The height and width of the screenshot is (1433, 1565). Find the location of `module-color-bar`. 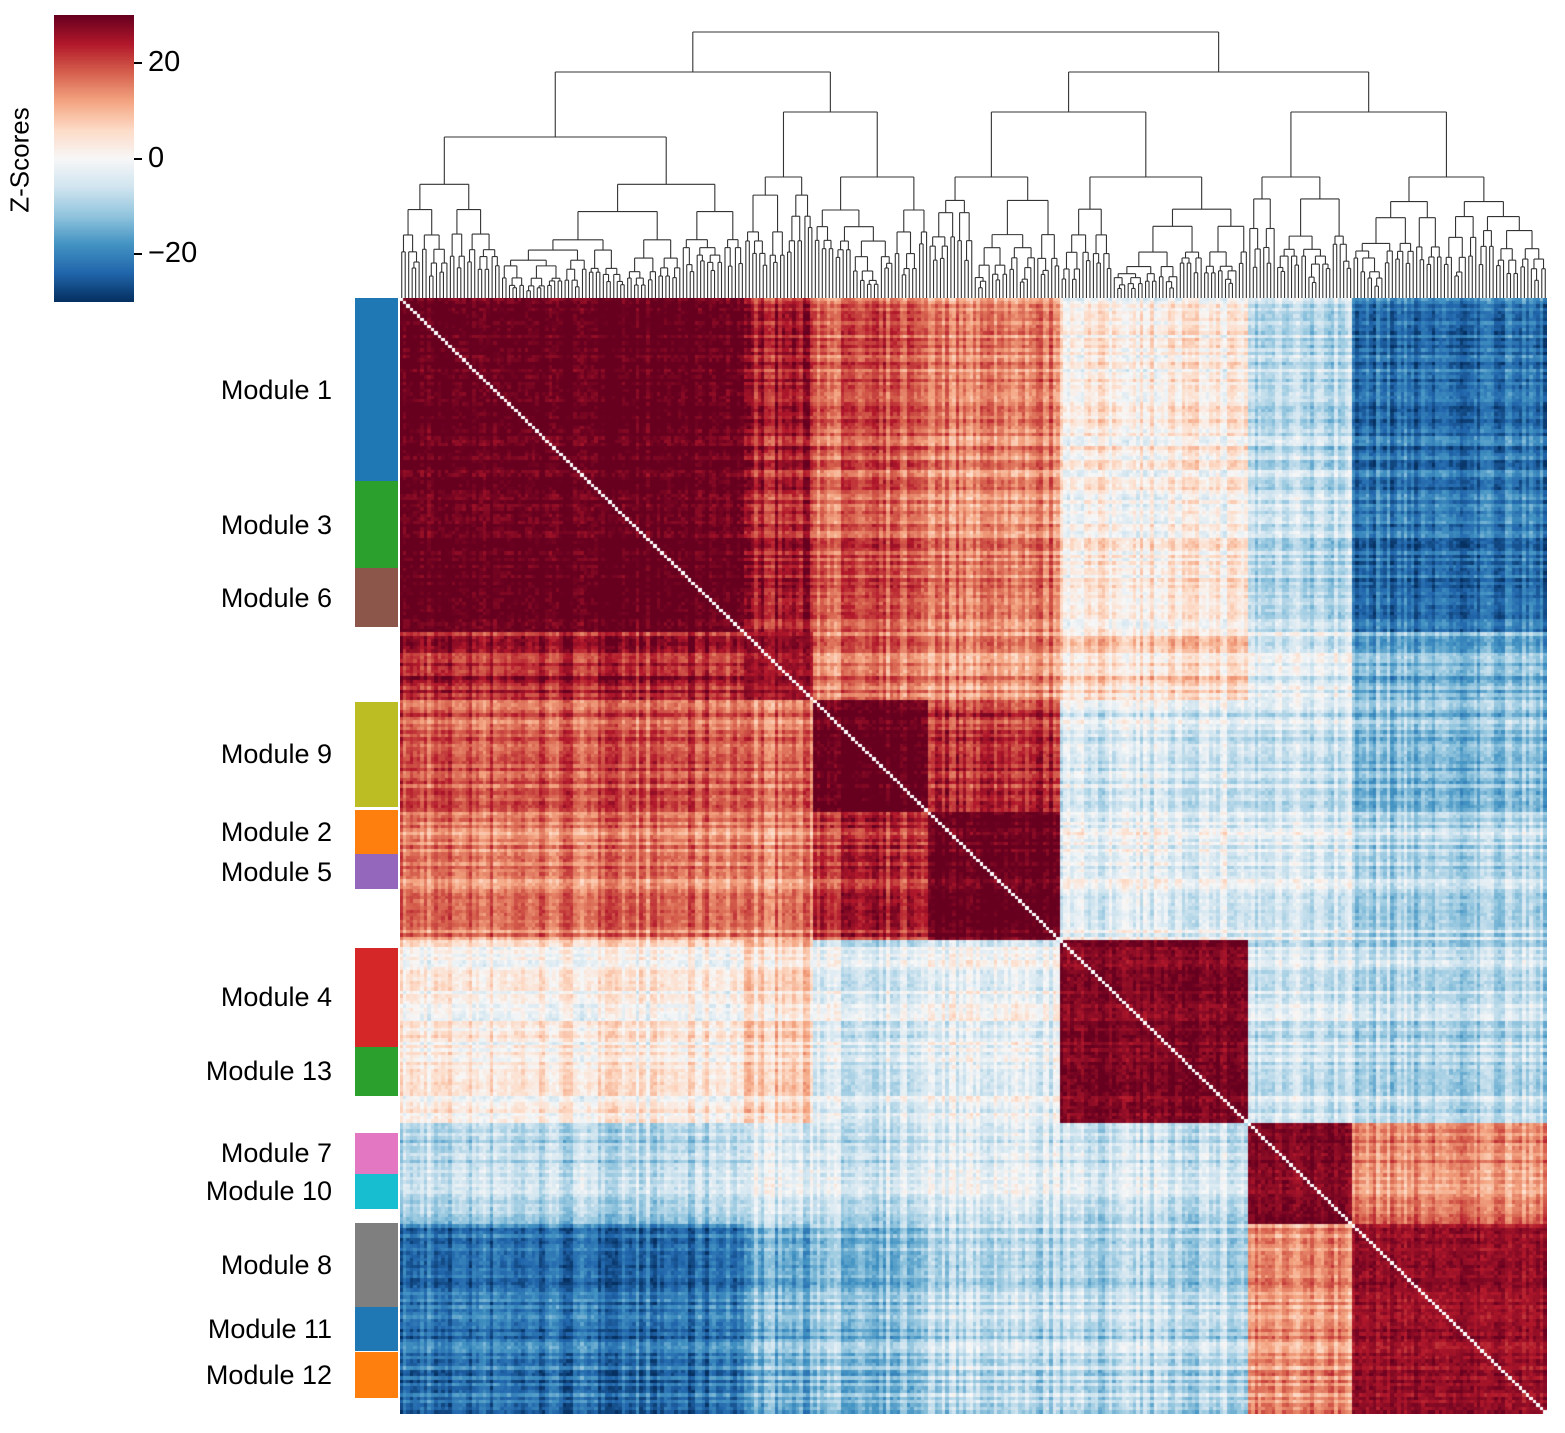

module-color-bar is located at coordinates (376, 856).